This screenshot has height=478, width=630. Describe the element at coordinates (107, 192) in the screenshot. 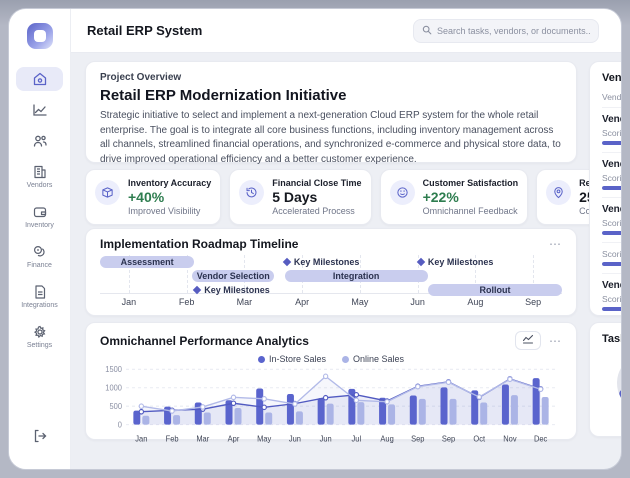

I see `package-icon` at that location.